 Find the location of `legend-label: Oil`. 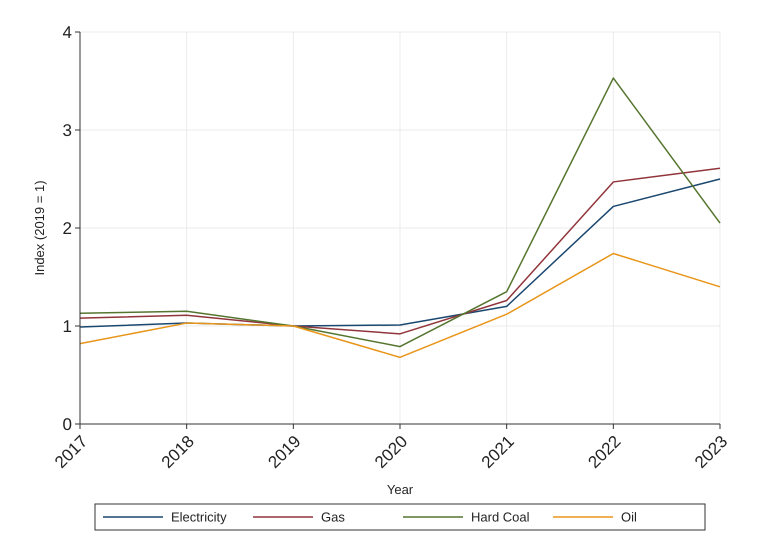

legend-label: Oil is located at coordinates (629, 517).